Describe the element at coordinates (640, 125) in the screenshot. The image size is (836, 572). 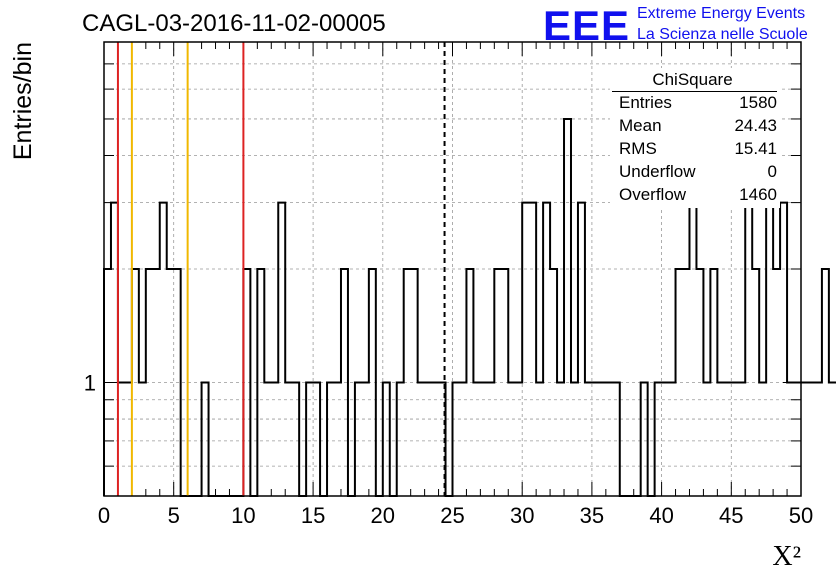
I see `stats-label: Mean` at that location.